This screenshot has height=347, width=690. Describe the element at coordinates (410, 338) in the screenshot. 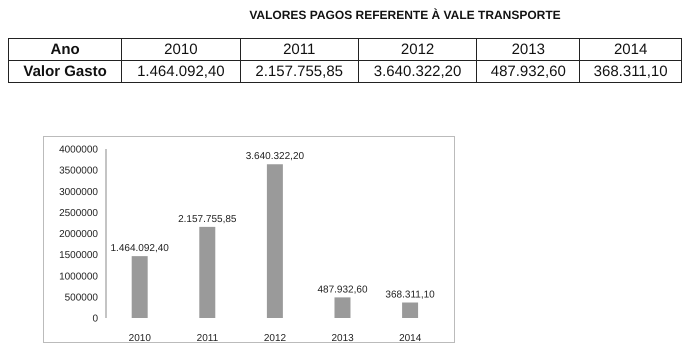

I see `x-tick-label: 2014` at that location.